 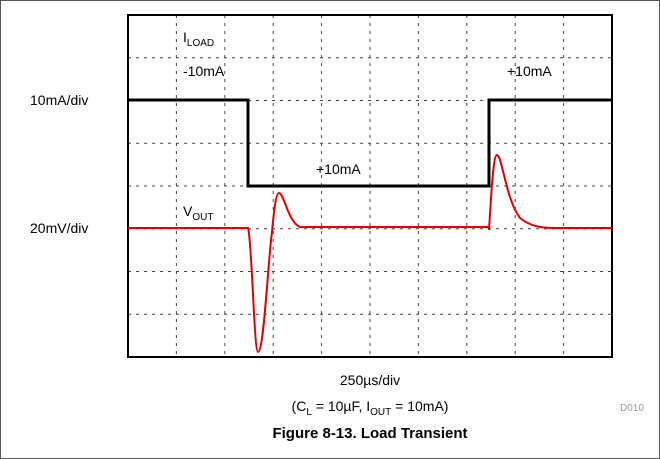 What do you see at coordinates (341, 406) in the screenshot?
I see `text-part: = 10µF, I` at bounding box center [341, 406].